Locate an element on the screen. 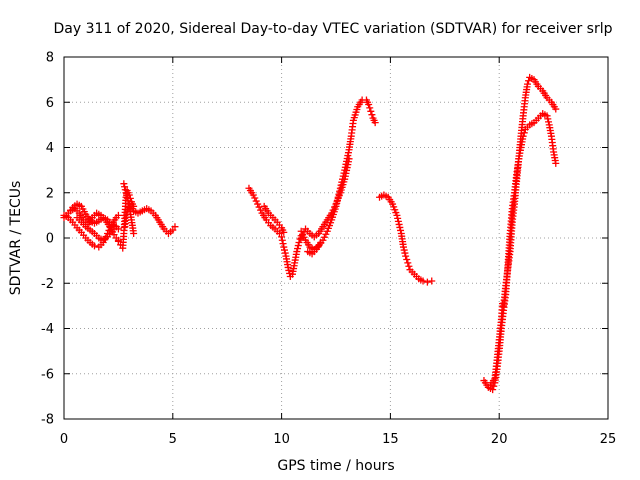 The width and height of the screenshot is (640, 480). series-arc-2c is located at coordinates (338, 174).